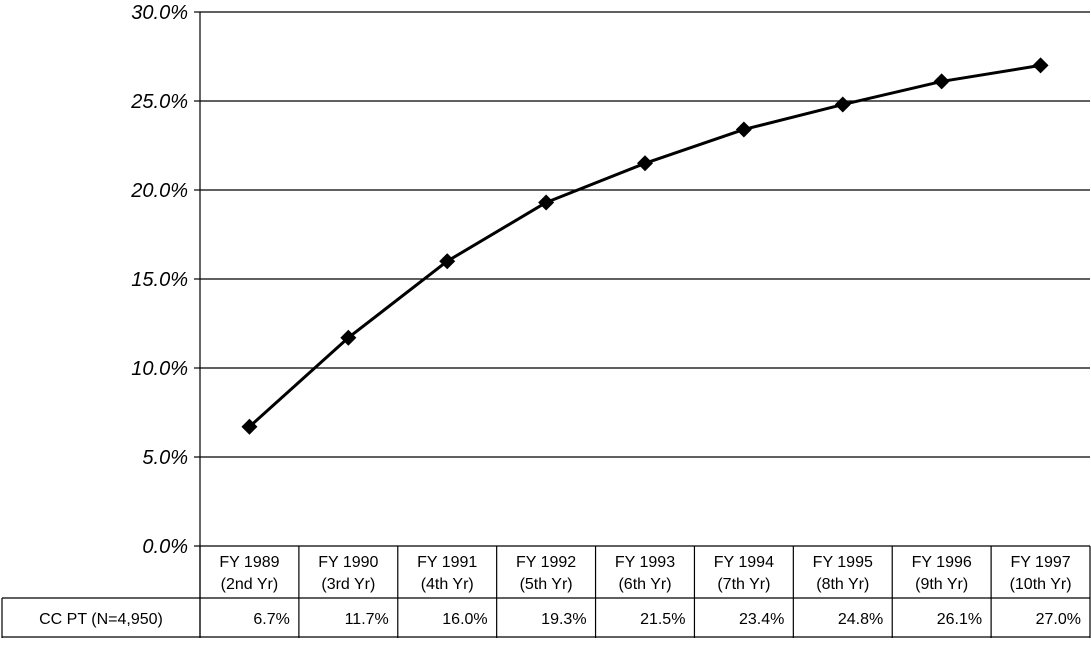 The height and width of the screenshot is (650, 1091). What do you see at coordinates (249, 562) in the screenshot?
I see `x-tick-label: FY 1989` at bounding box center [249, 562].